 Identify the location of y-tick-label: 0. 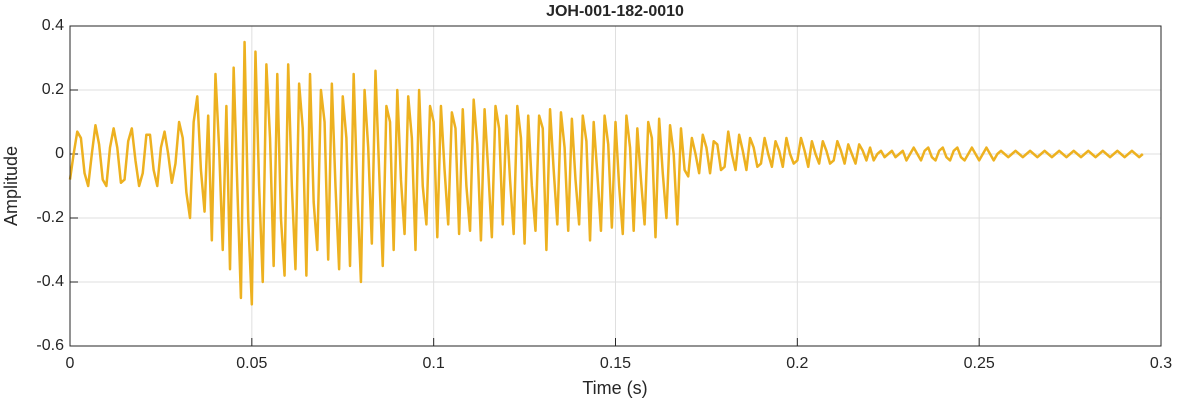
(59, 153).